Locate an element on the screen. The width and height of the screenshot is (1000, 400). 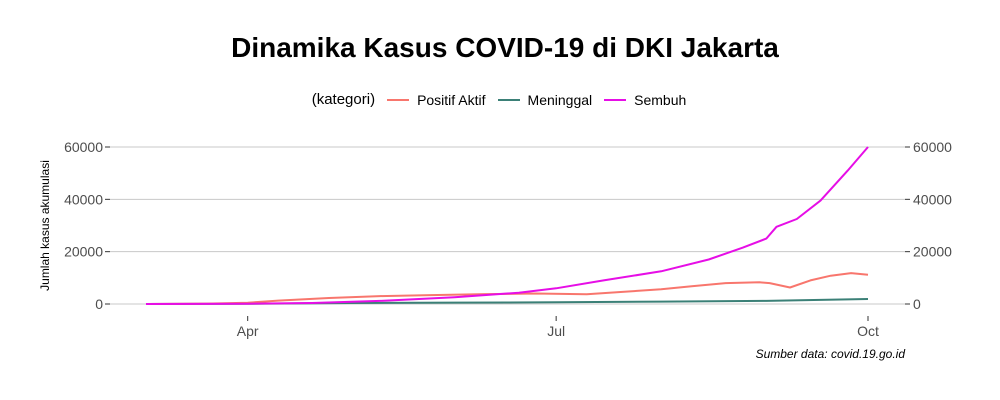
y-tick-label-left-1: 20000 is located at coordinates (83, 252).